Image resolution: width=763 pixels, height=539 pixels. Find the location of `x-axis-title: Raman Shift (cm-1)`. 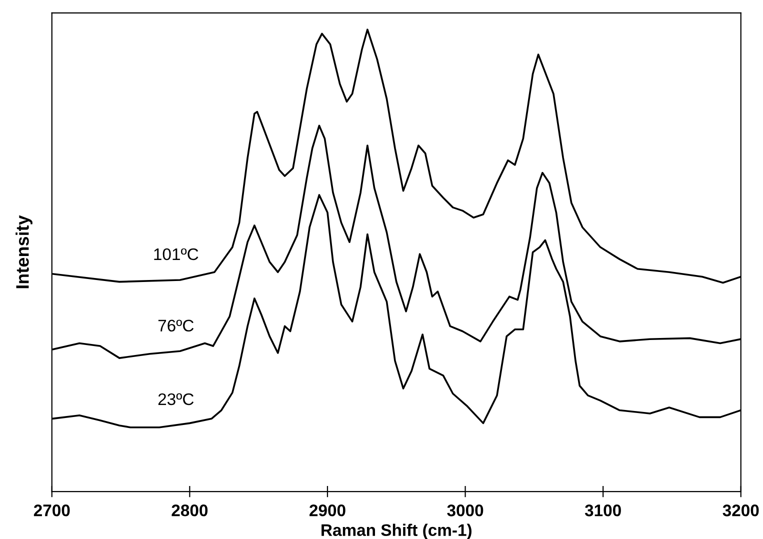

x-axis-title: Raman Shift (cm-1) is located at coordinates (397, 531).